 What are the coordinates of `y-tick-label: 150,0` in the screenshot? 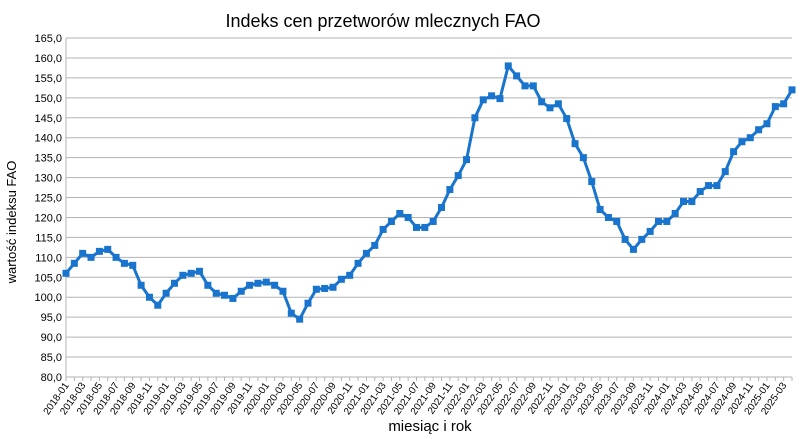 It's located at (48, 99).